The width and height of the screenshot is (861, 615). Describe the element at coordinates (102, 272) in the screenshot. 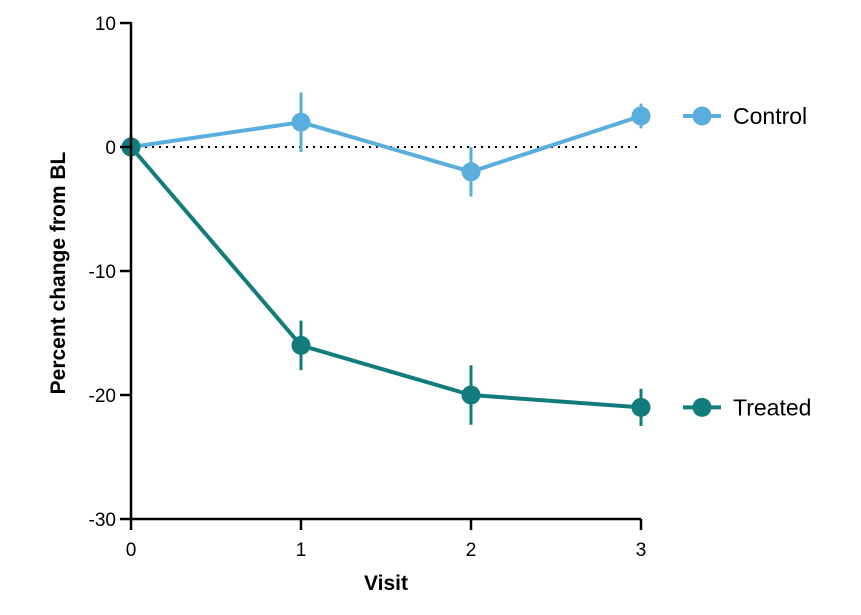

I see `y-tick-label: -10` at that location.